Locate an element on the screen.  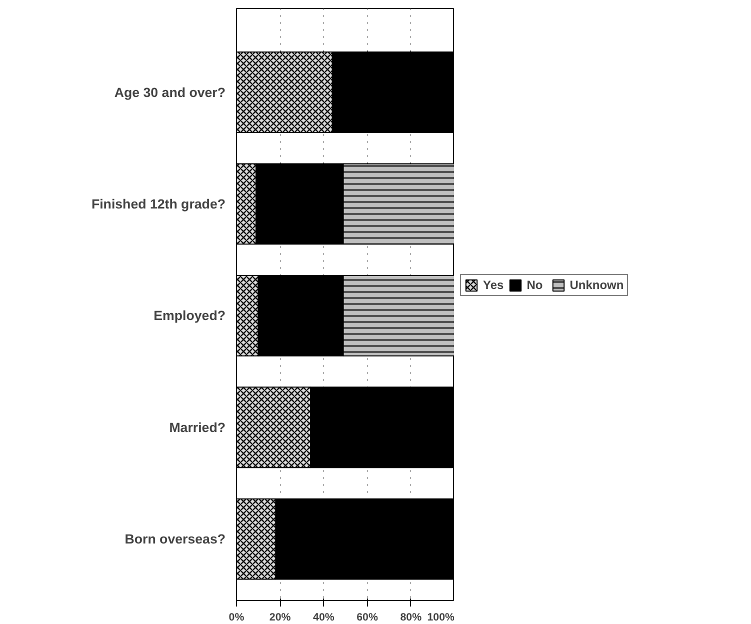
legend-label: No is located at coordinates (535, 285).